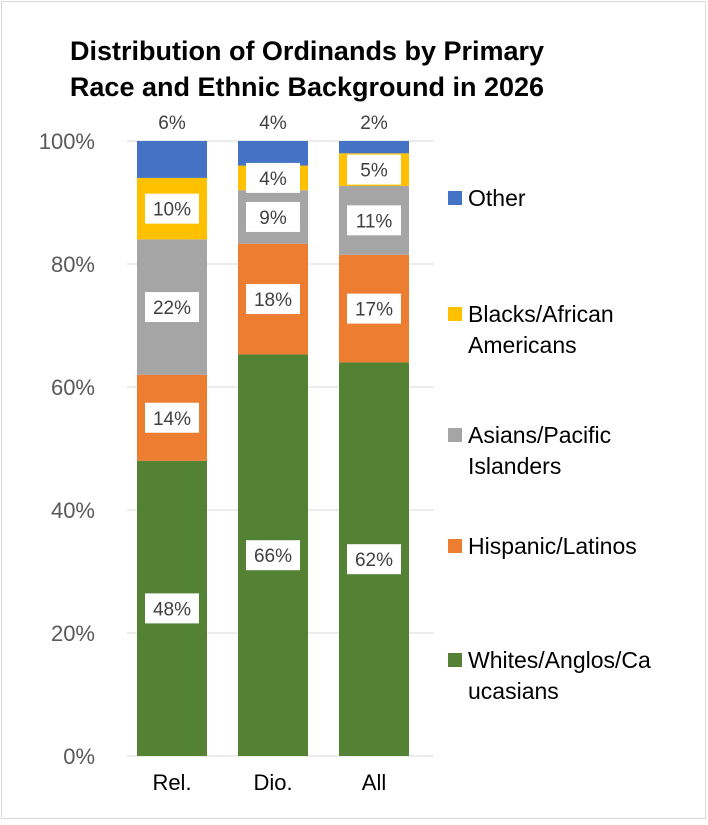 The height and width of the screenshot is (825, 708). What do you see at coordinates (67, 449) in the screenshot?
I see `y-axis: 0% 20% 40% 60% 80% 100%` at bounding box center [67, 449].